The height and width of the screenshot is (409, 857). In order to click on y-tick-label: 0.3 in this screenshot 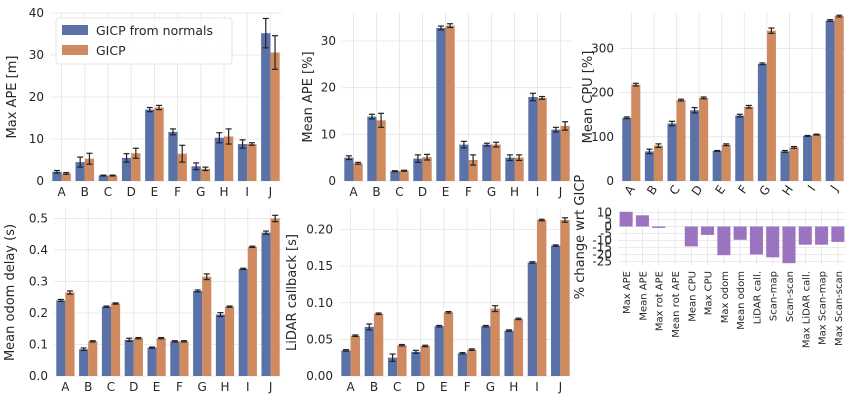, I will do `click(38, 281)`.